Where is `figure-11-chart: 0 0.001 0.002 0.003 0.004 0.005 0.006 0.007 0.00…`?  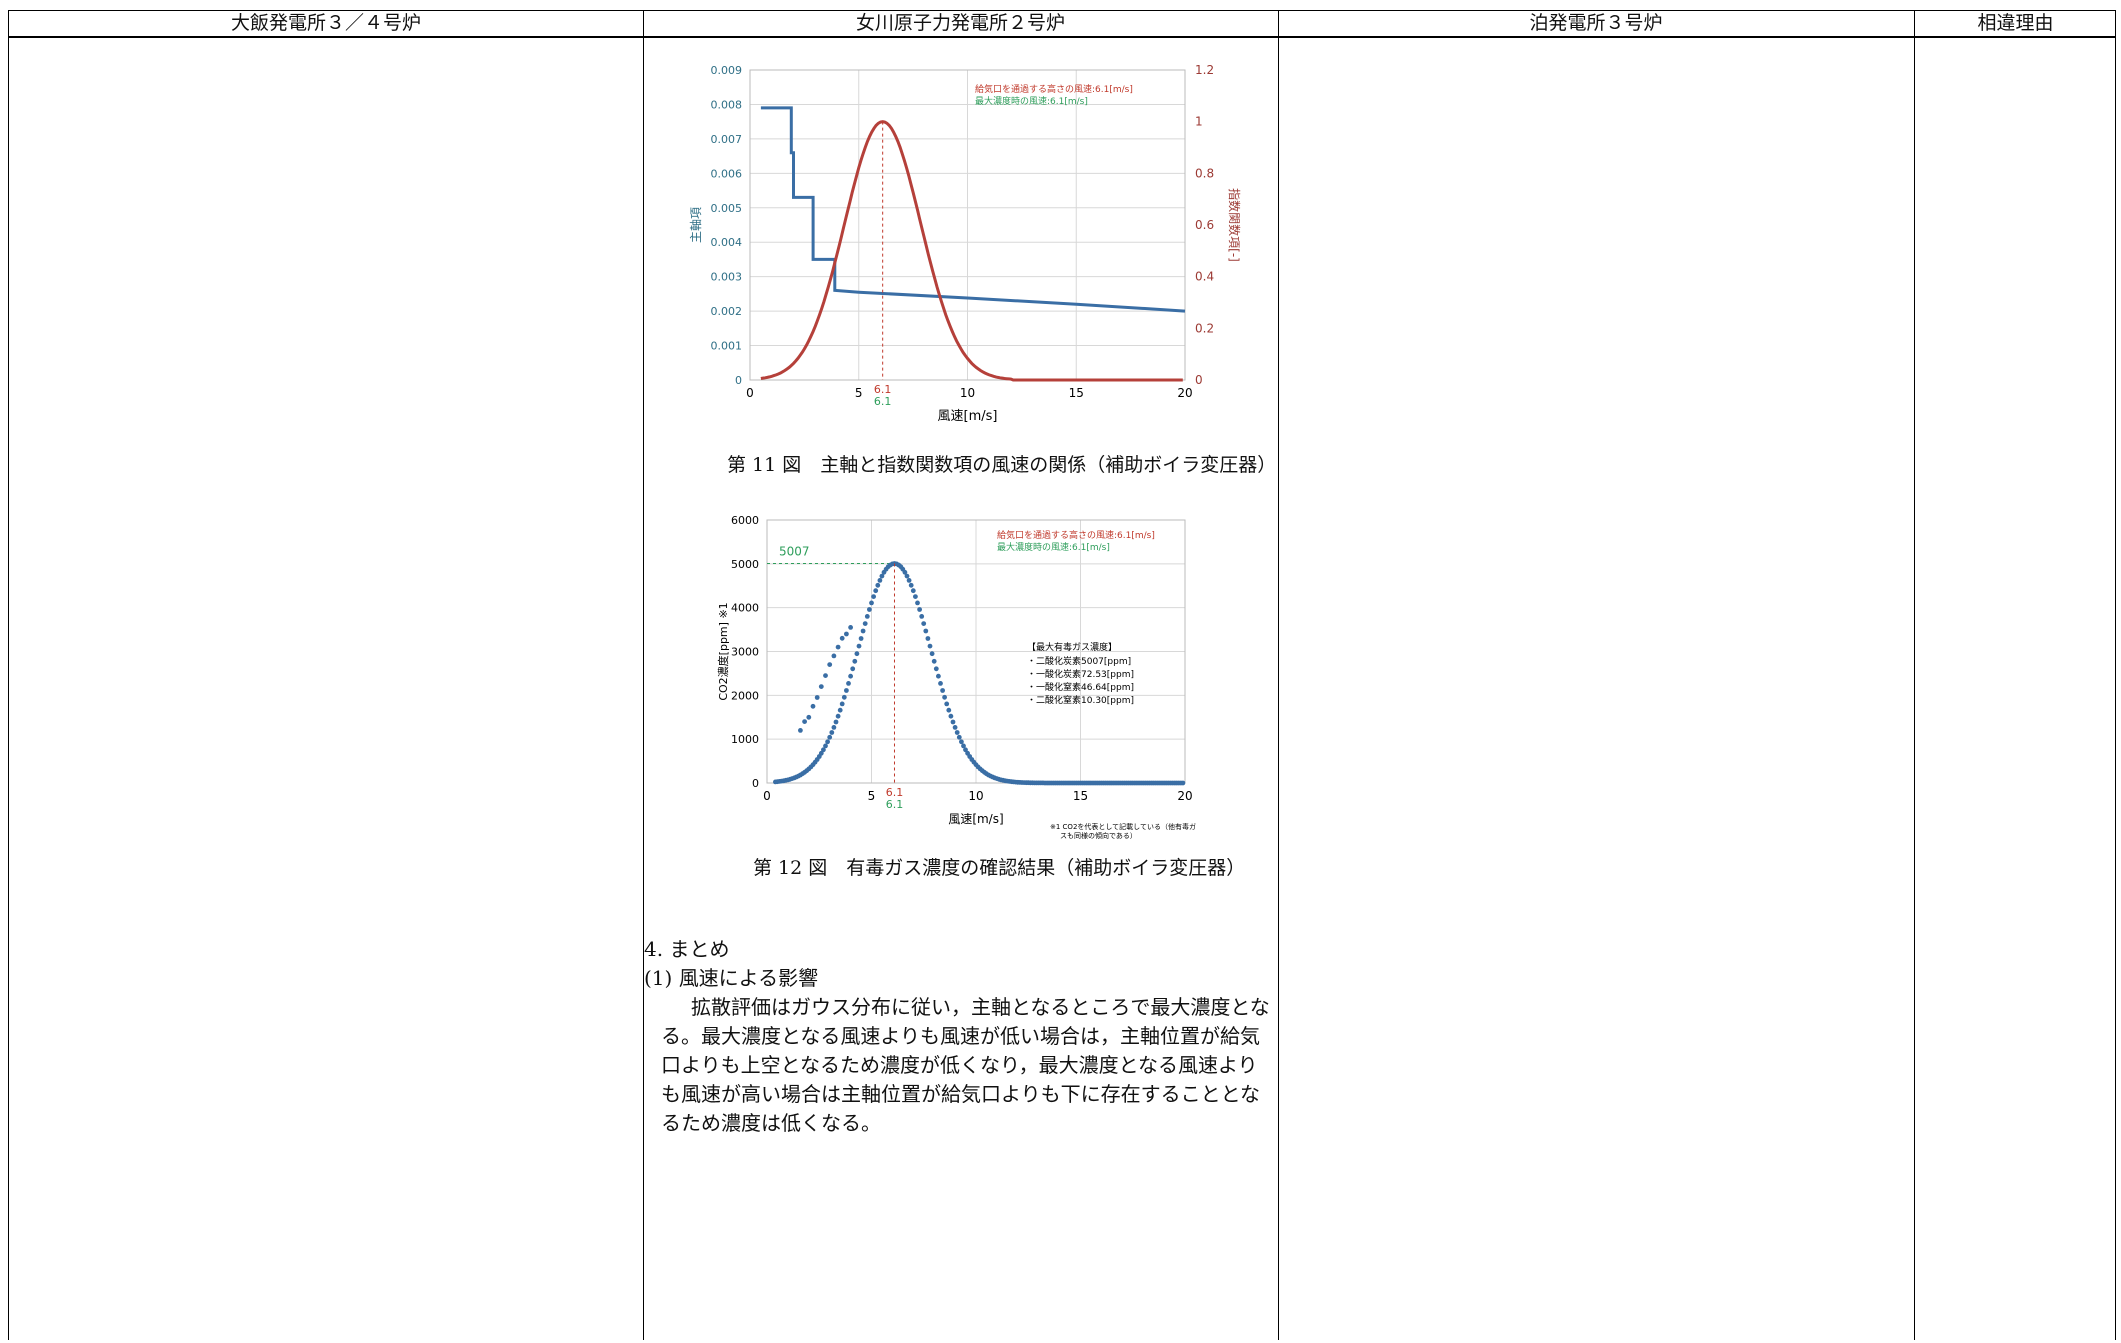 figure-11-chart: 0 0.001 0.002 0.003 0.004 0.005 0.006 0.007 0.00… is located at coordinates (965, 243).